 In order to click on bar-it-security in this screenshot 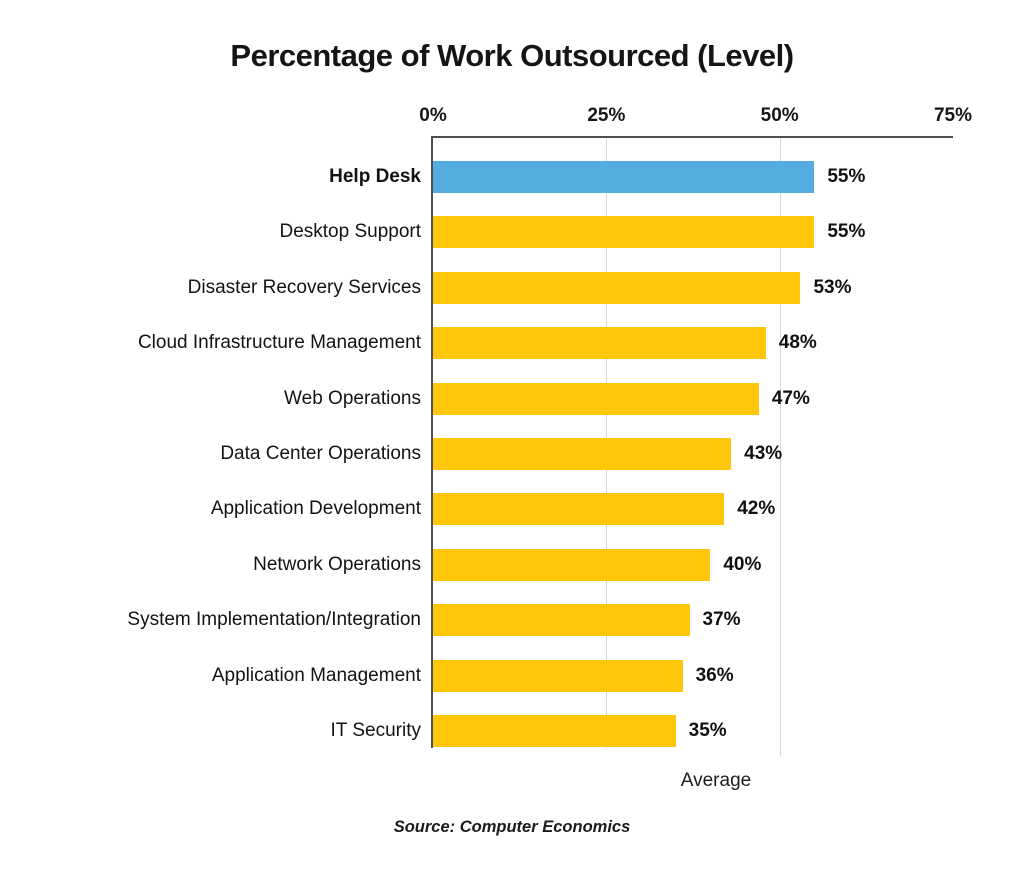, I will do `click(554, 731)`.